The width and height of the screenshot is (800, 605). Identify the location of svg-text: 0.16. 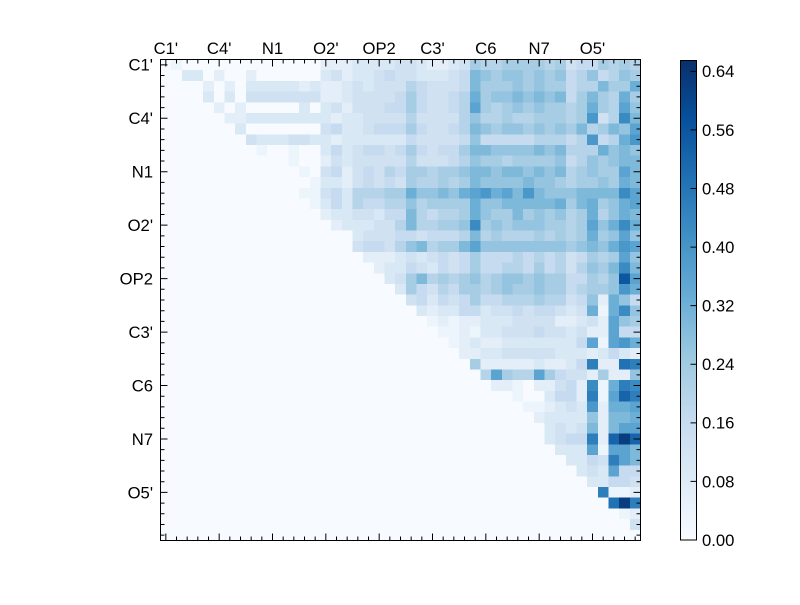
(718, 423).